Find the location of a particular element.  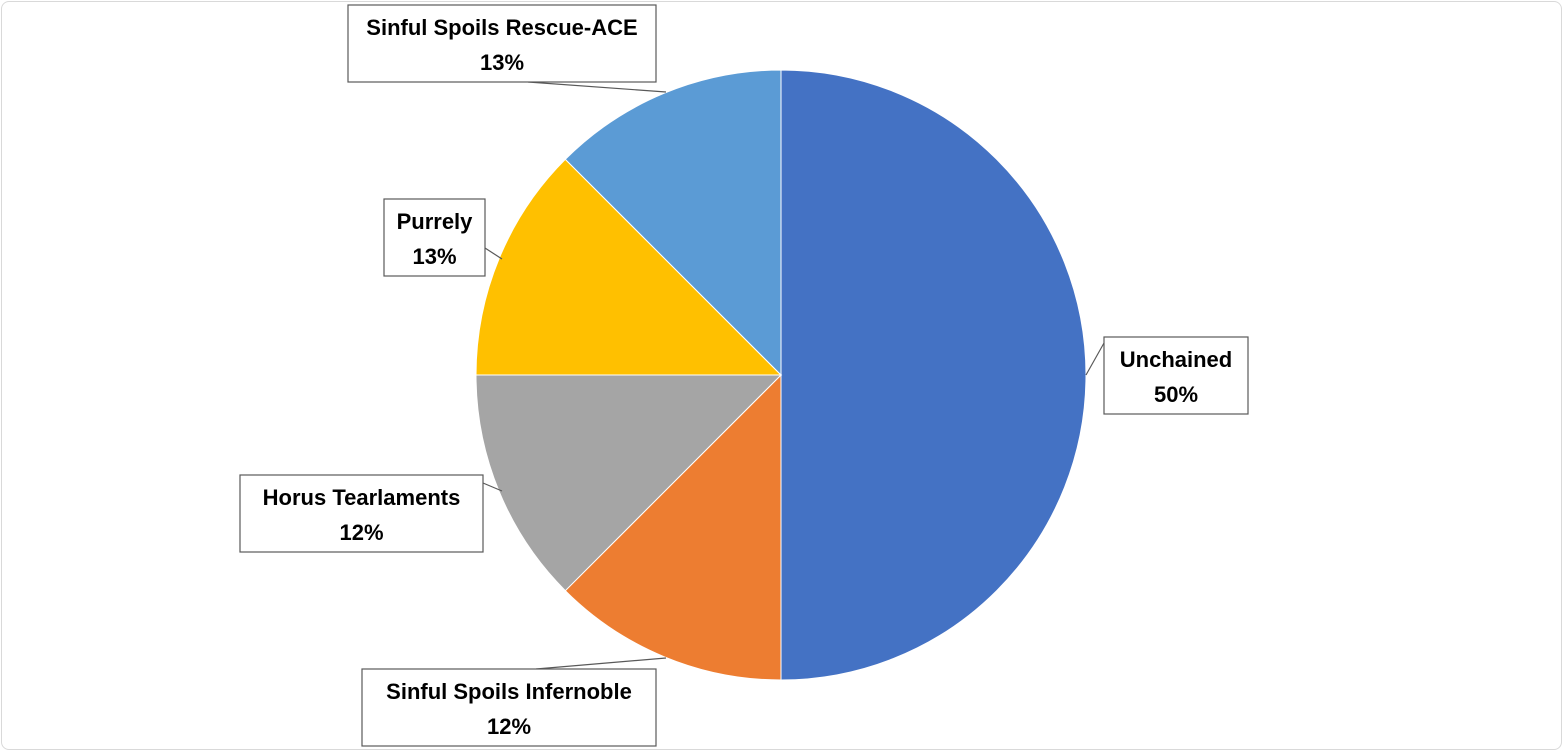

data-label-percent: 50% is located at coordinates (1176, 394).